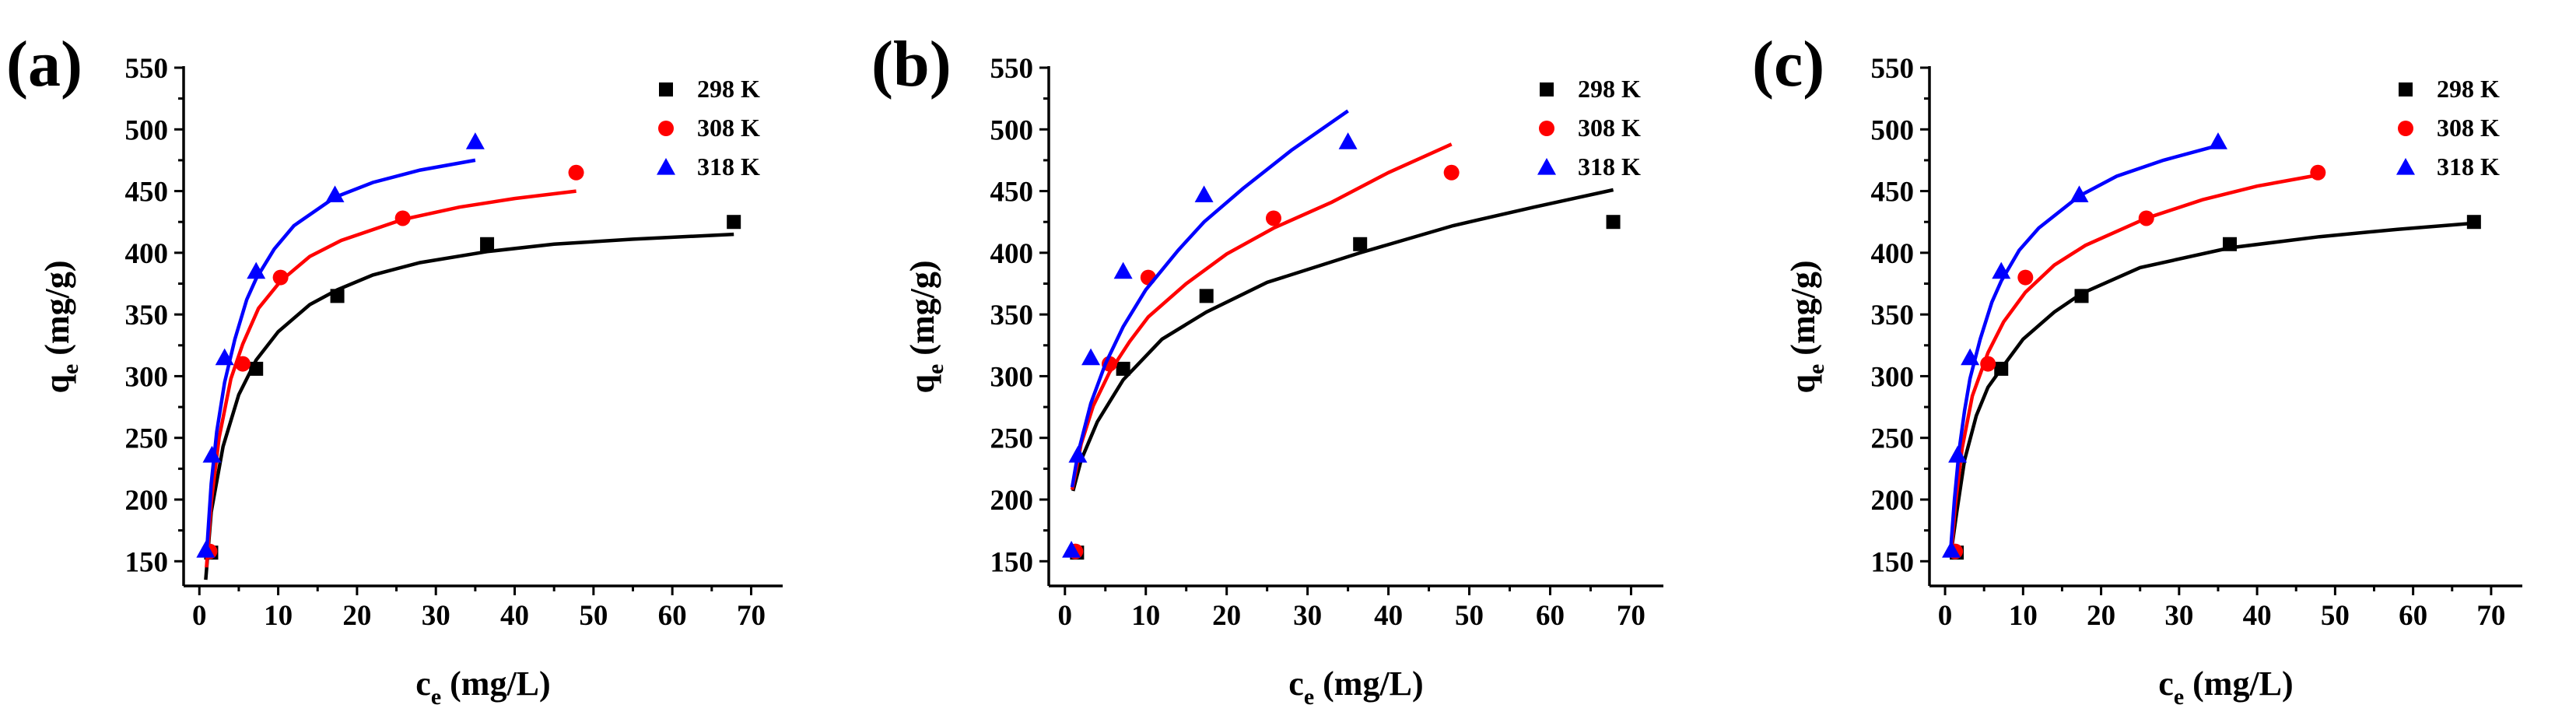 The image size is (2576, 726). What do you see at coordinates (666, 89) in the screenshot?
I see `legend-marker-298k` at bounding box center [666, 89].